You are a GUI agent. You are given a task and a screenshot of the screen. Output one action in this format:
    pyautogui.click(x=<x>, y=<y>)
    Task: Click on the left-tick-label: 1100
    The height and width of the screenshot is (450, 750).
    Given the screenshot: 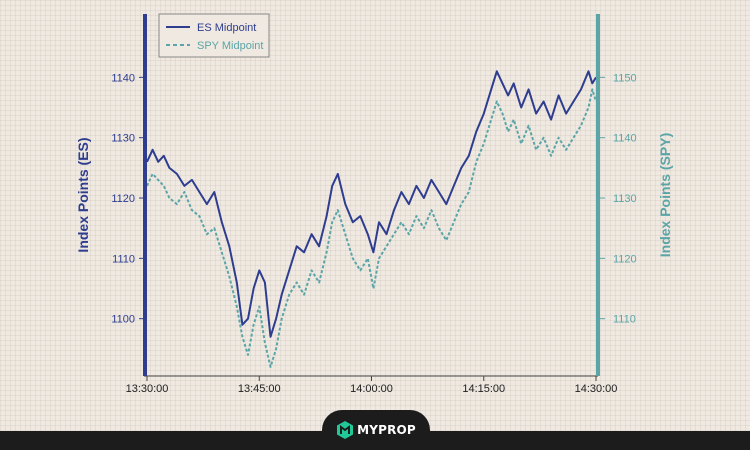 What is the action you would take?
    pyautogui.click(x=123, y=320)
    